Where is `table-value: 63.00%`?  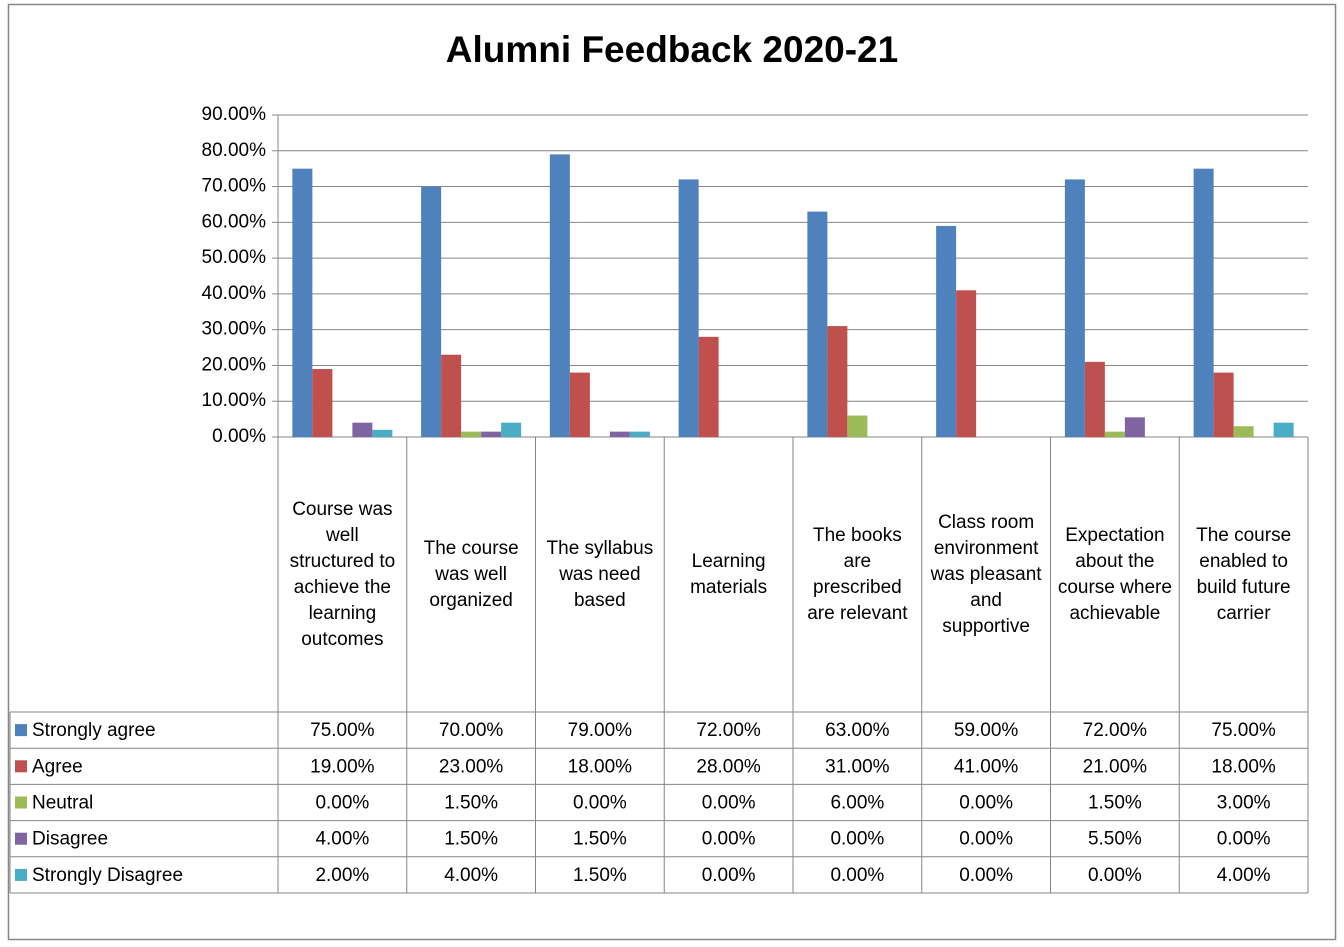 table-value: 63.00% is located at coordinates (857, 730).